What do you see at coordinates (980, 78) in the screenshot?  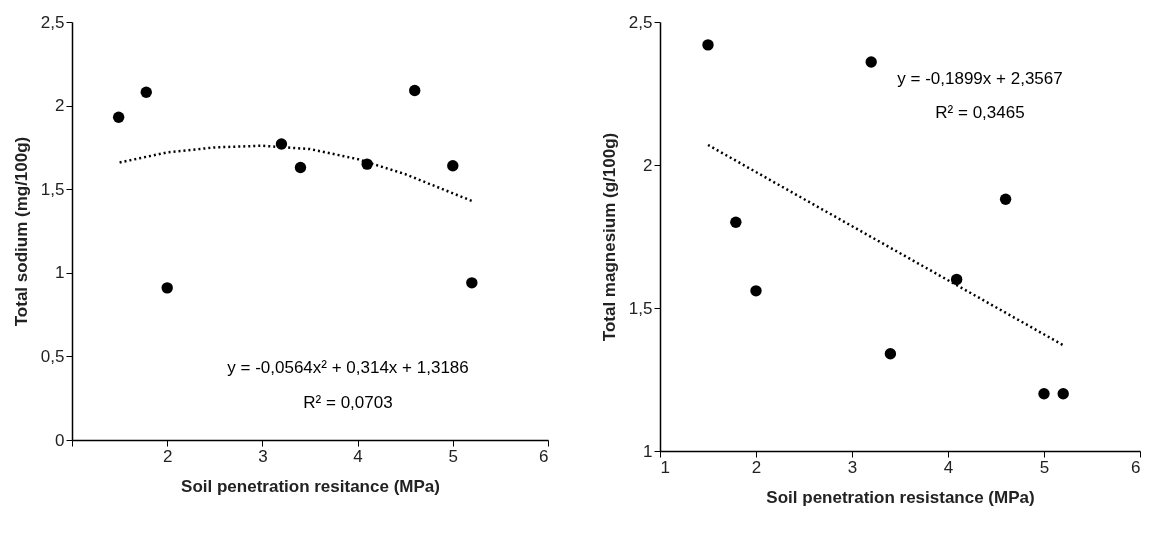 I see `annotation: y = -0,1899x + 2,3567` at bounding box center [980, 78].